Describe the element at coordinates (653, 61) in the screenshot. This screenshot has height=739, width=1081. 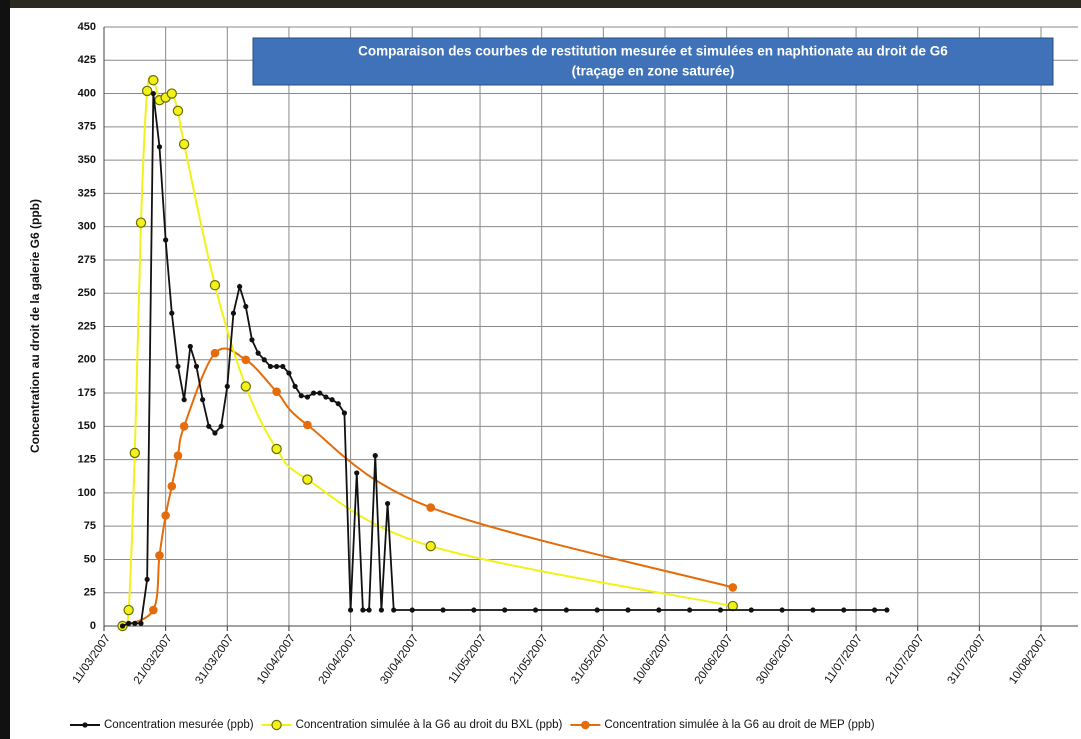
I see `title-box` at that location.